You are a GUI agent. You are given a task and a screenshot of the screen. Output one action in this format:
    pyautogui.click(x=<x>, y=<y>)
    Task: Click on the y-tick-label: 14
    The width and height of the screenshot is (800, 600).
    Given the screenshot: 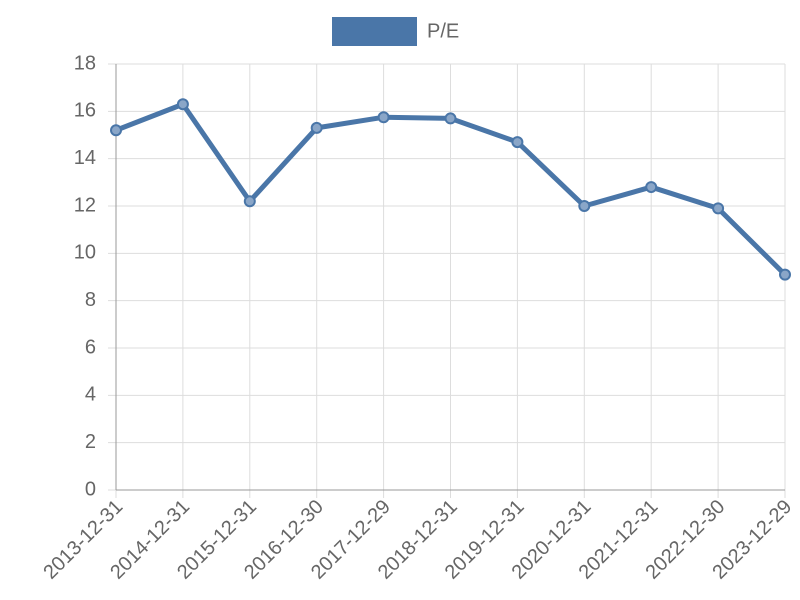 What is the action you would take?
    pyautogui.click(x=85, y=158)
    